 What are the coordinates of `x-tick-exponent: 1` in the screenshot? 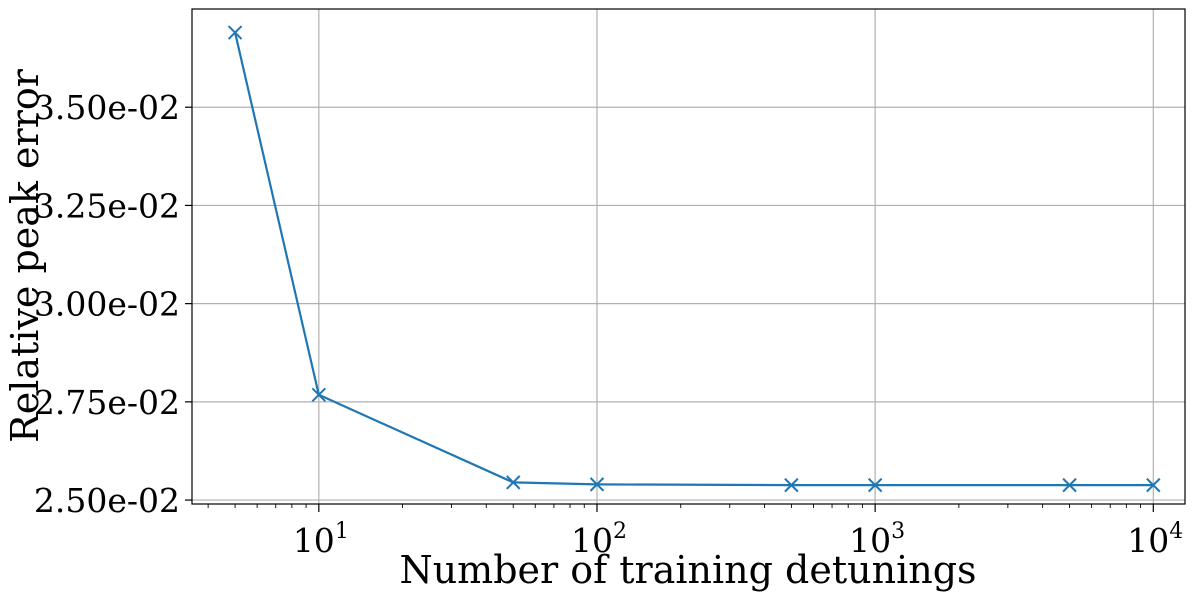 It's located at (342, 531).